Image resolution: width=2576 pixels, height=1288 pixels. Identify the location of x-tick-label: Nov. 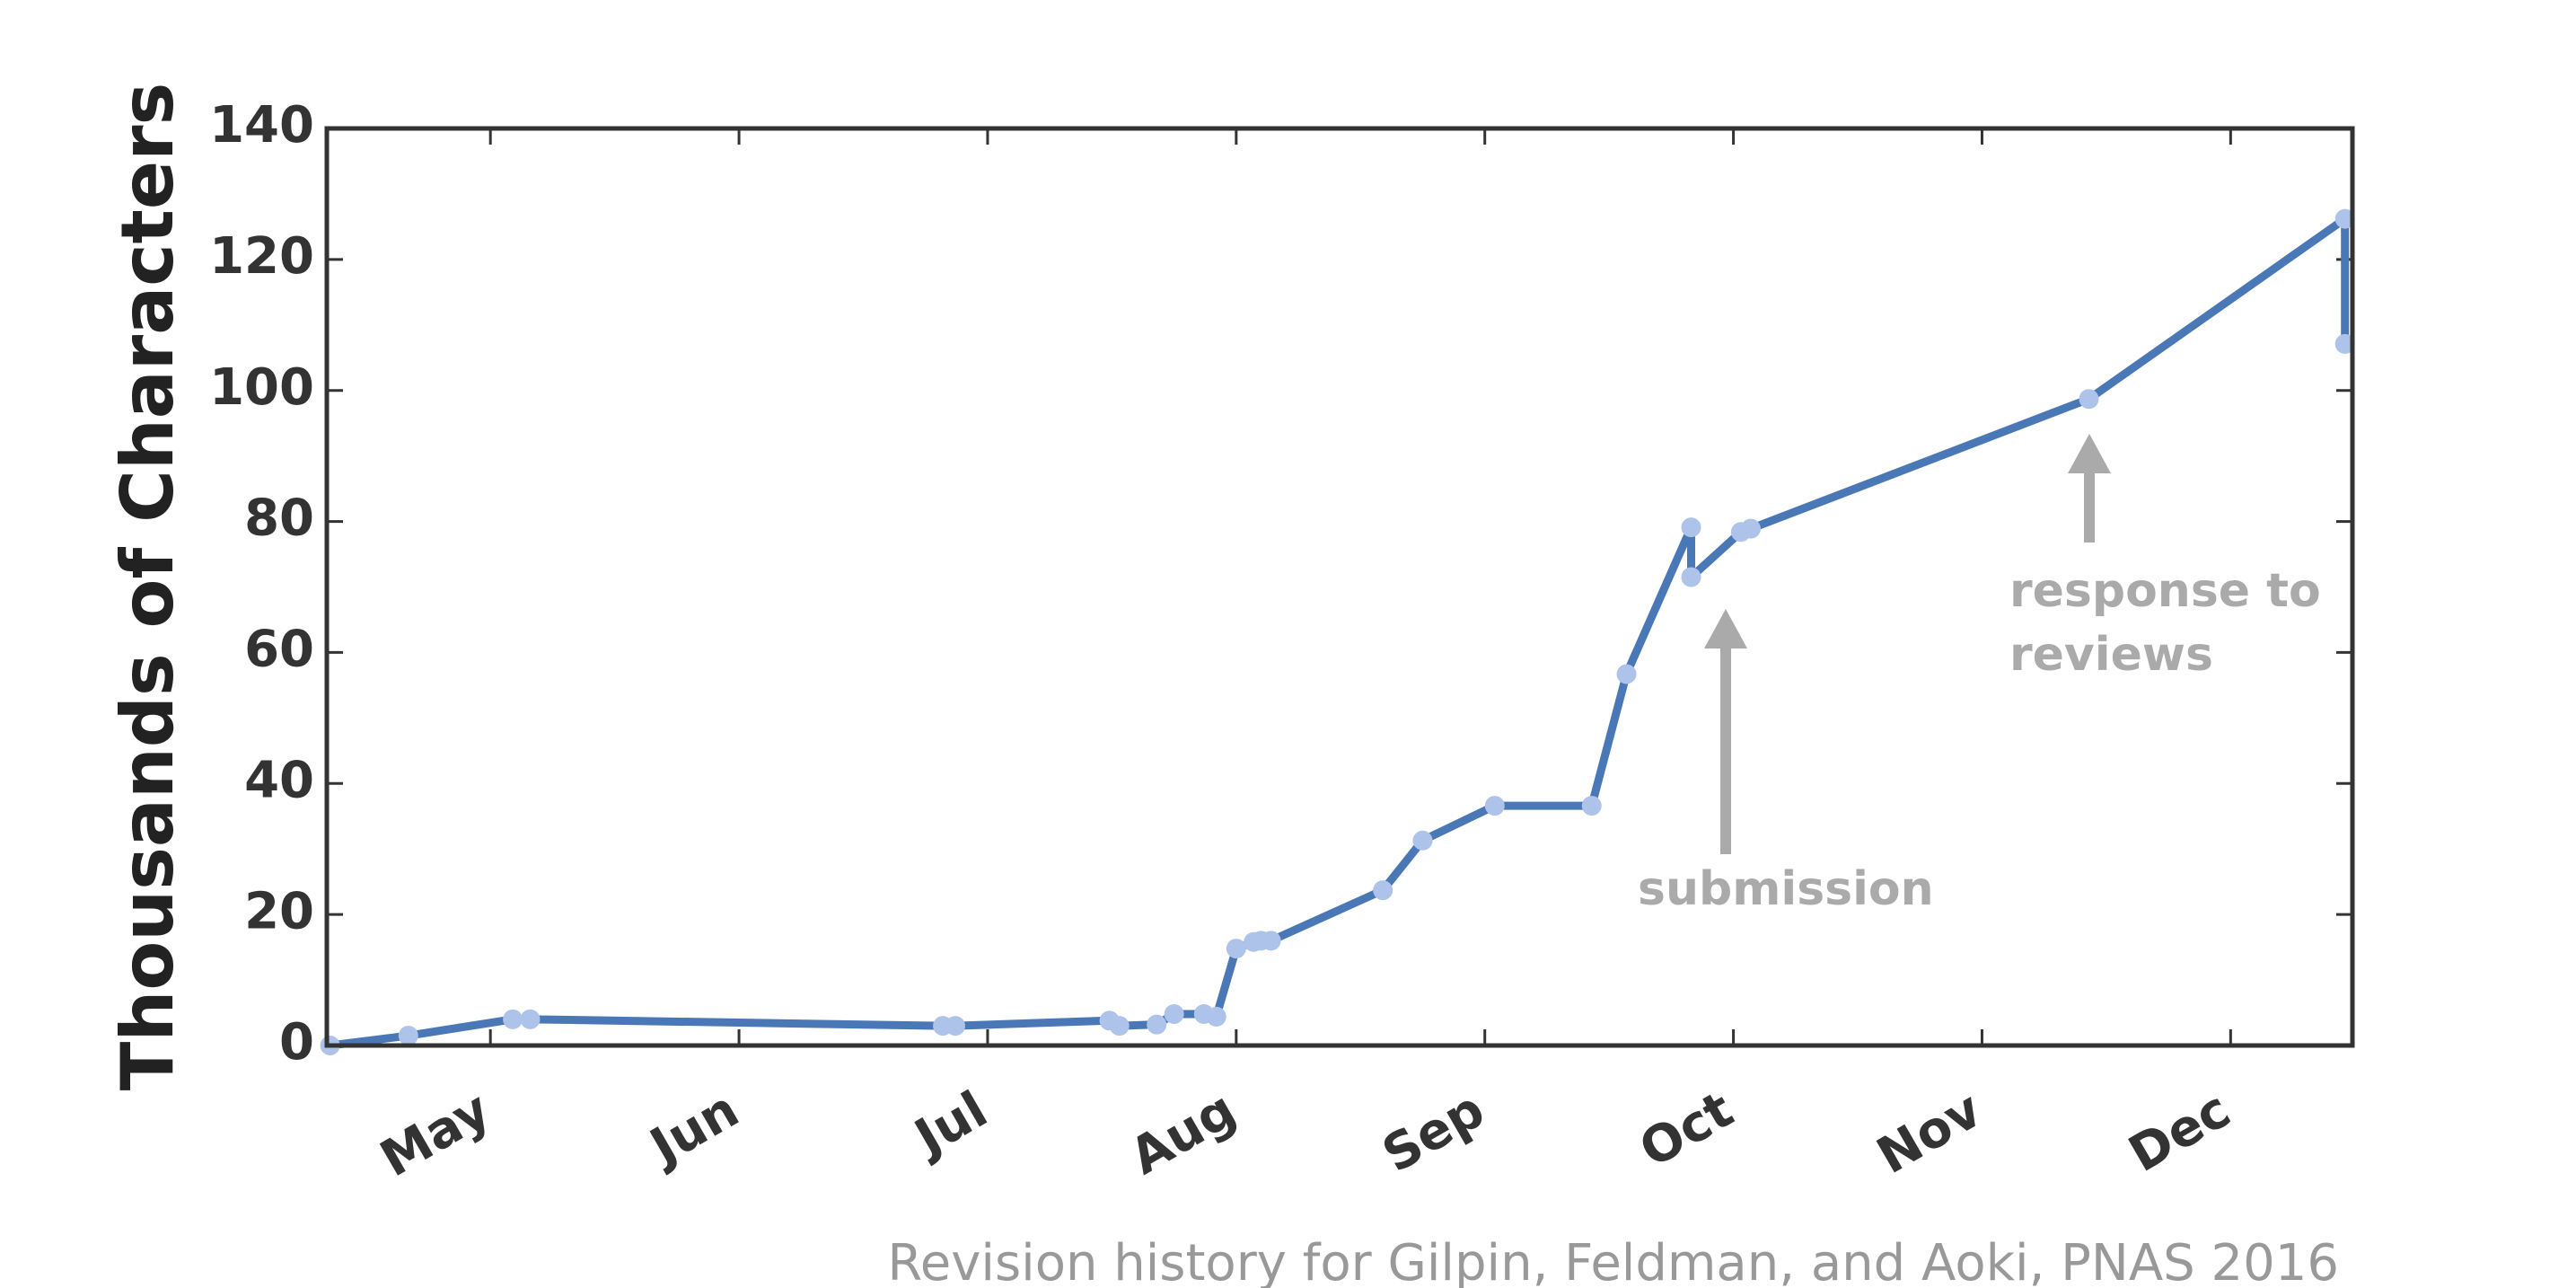
(1929, 1133).